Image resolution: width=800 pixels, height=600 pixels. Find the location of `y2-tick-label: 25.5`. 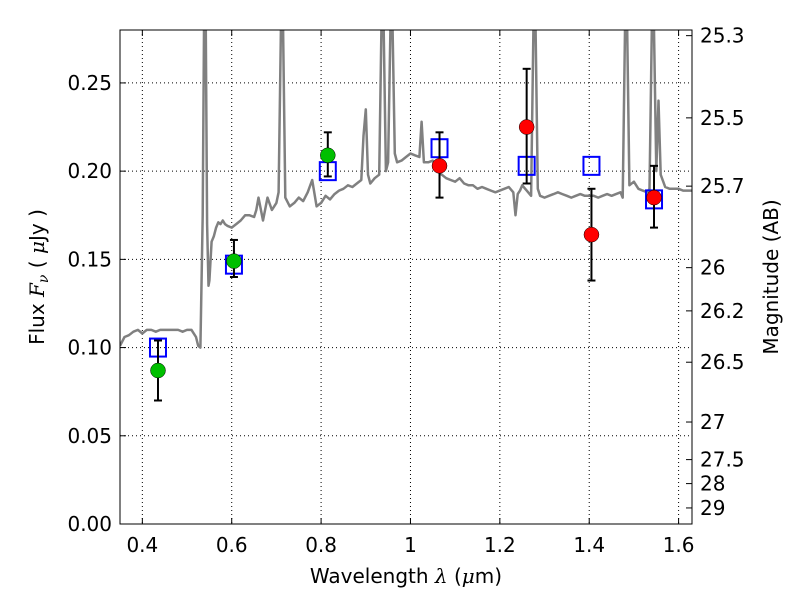

y2-tick-label: 25.5 is located at coordinates (722, 118).